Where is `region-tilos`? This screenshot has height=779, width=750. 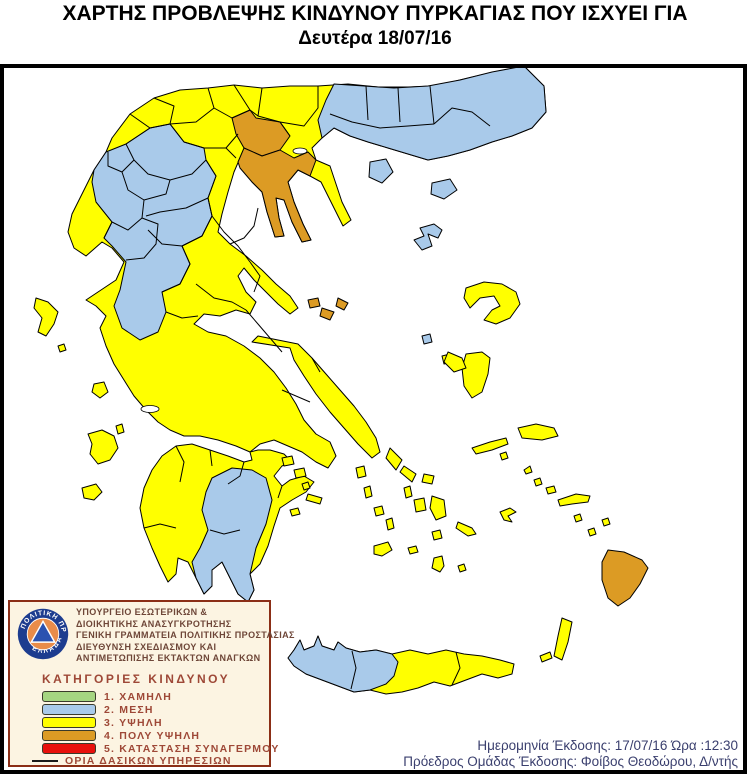 region-tilos is located at coordinates (592, 532).